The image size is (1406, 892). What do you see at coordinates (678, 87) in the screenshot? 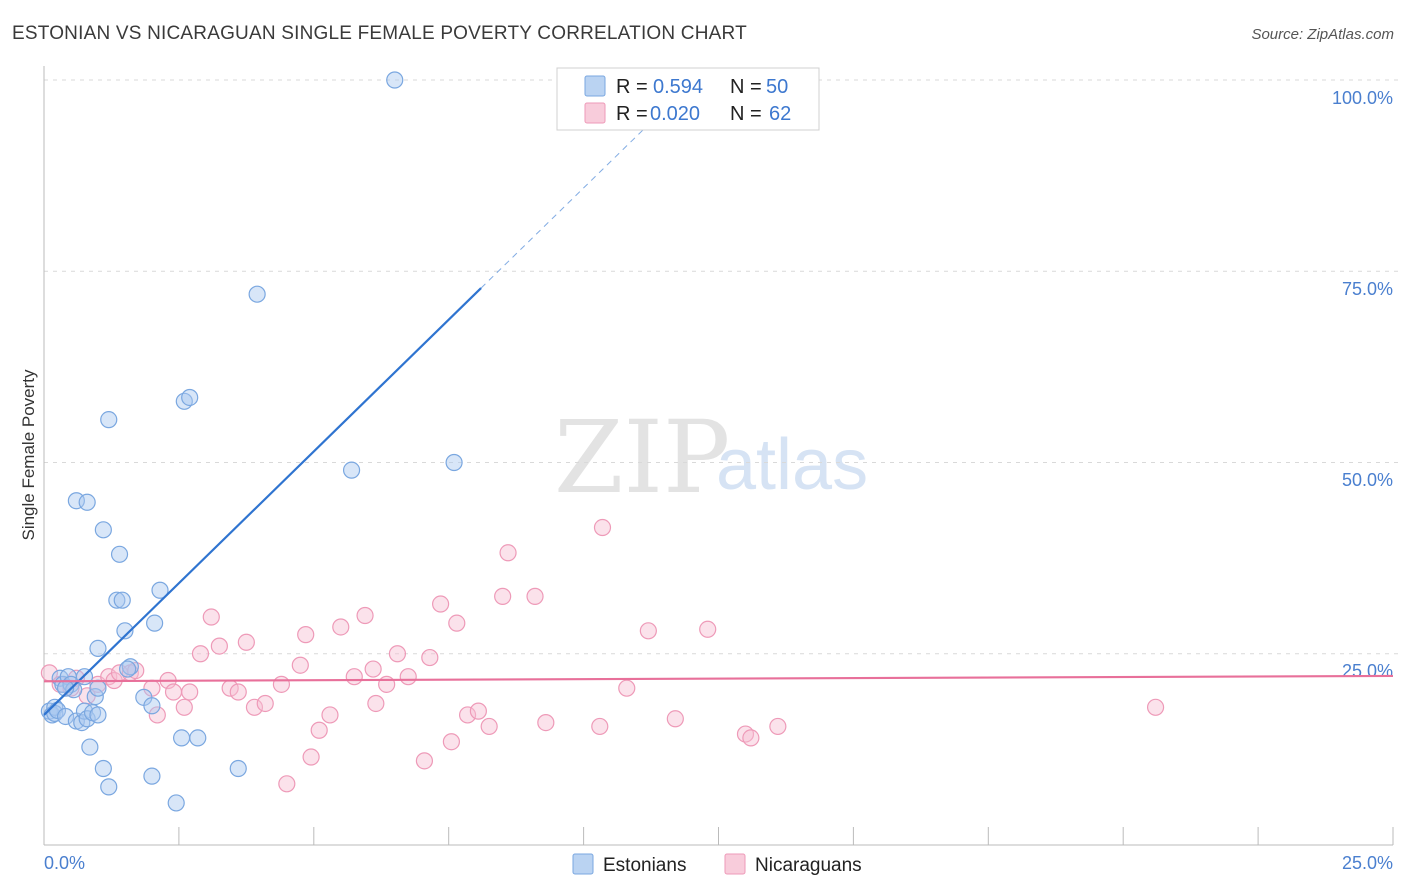
I see `estonians-r-value: 0.594` at bounding box center [678, 87].